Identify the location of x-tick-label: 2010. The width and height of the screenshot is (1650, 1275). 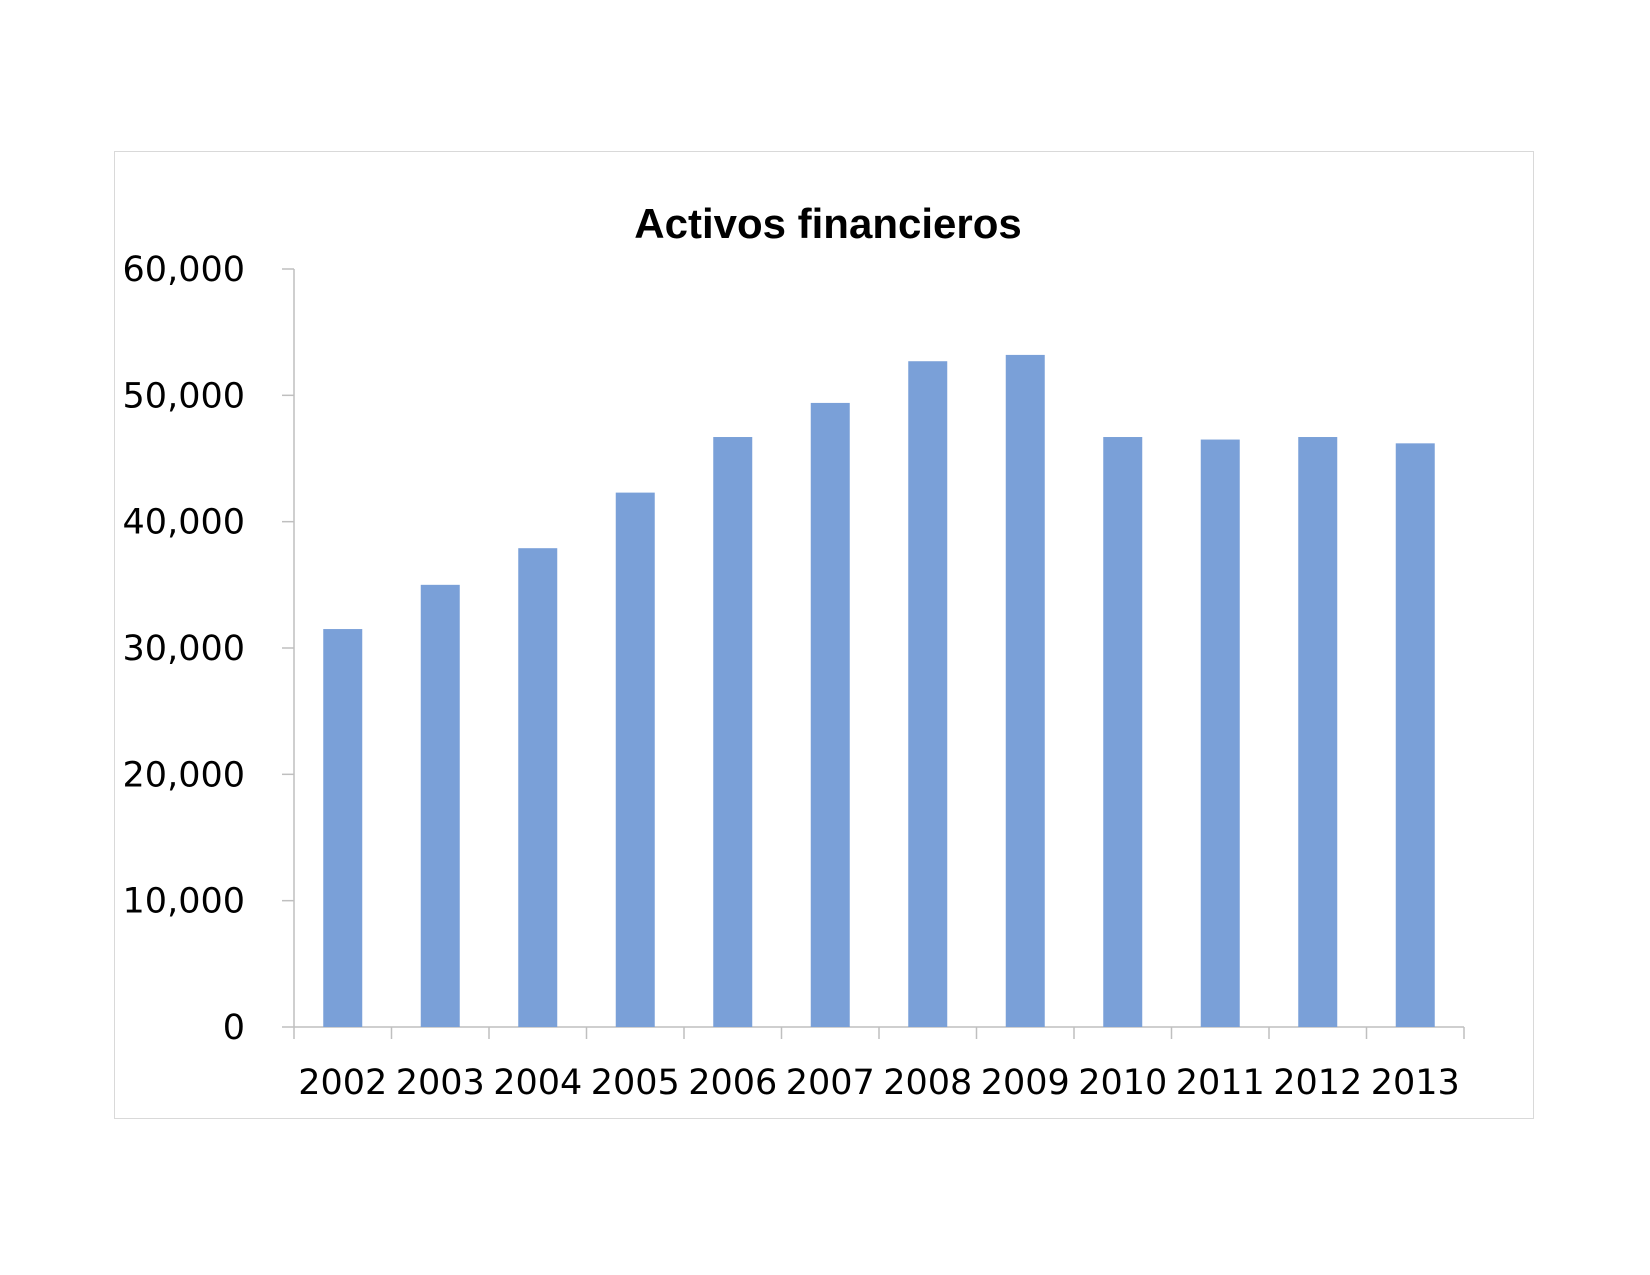
(1122, 1083).